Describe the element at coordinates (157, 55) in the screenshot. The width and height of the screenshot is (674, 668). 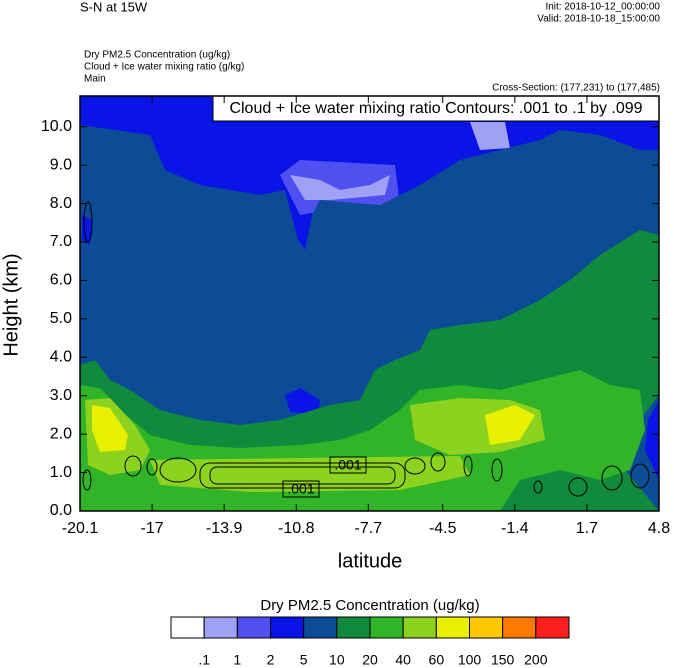
I see `field-label: Dry PM2.5 Concentration (ug/kg)` at that location.